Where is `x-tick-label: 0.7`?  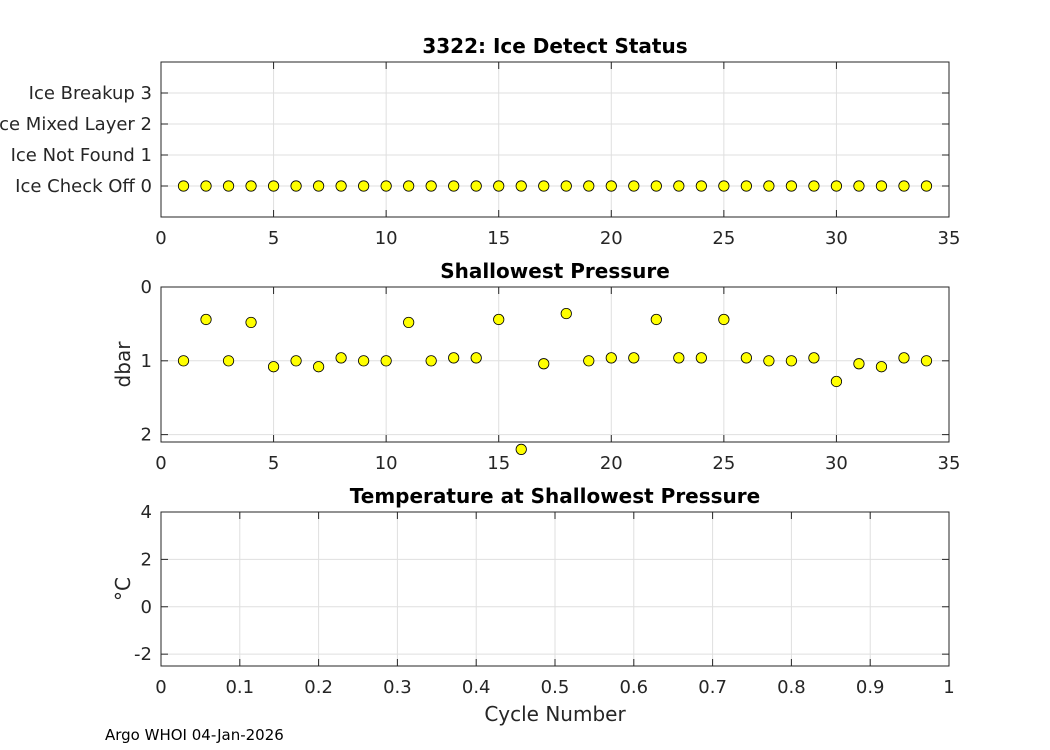 x-tick-label: 0.7 is located at coordinates (712, 687).